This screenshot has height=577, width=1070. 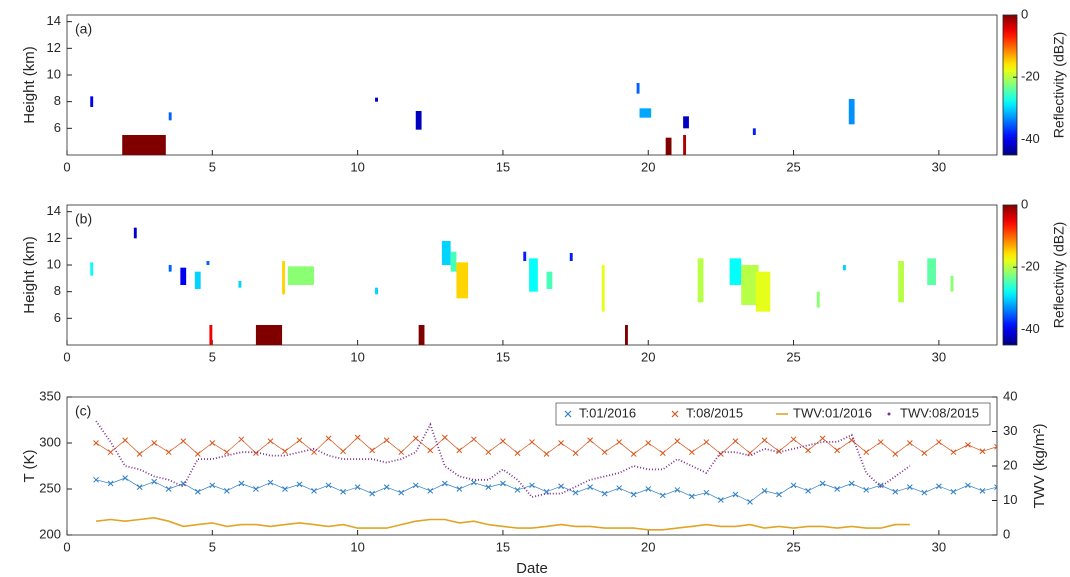 What do you see at coordinates (773, 414) in the screenshot?
I see `legend-box` at bounding box center [773, 414].